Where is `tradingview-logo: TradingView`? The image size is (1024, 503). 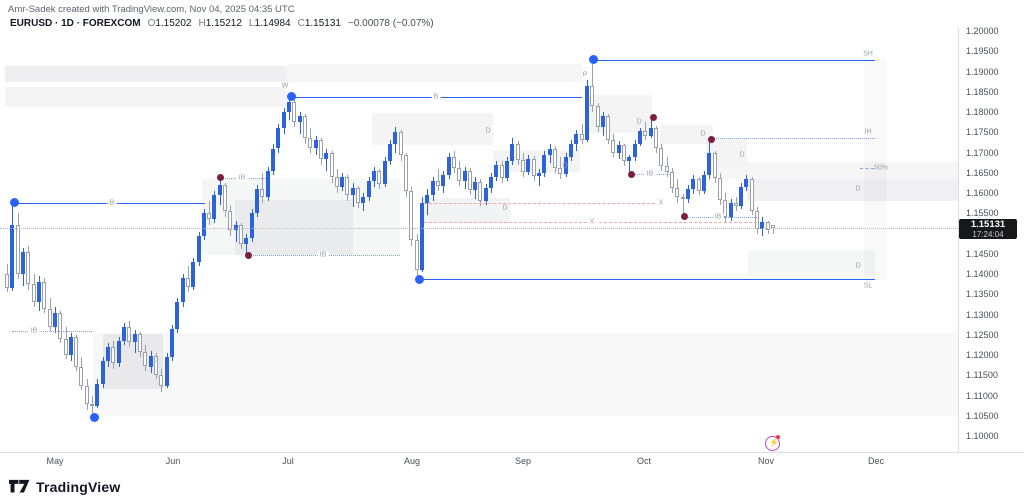
tradingview-logo: TradingView is located at coordinates (64, 487).